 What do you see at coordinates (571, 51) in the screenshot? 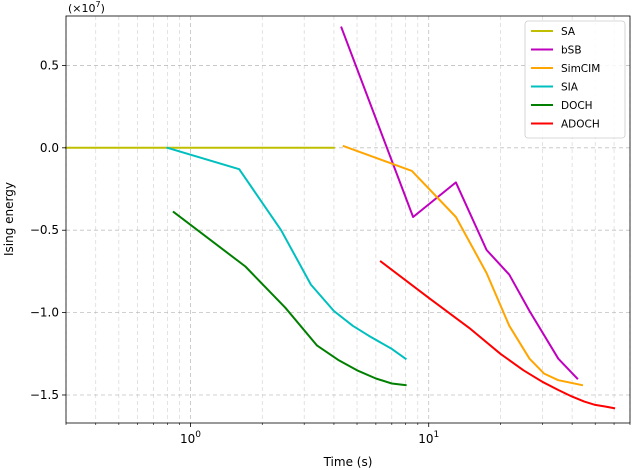
I see `legend-label: bSB` at bounding box center [571, 51].